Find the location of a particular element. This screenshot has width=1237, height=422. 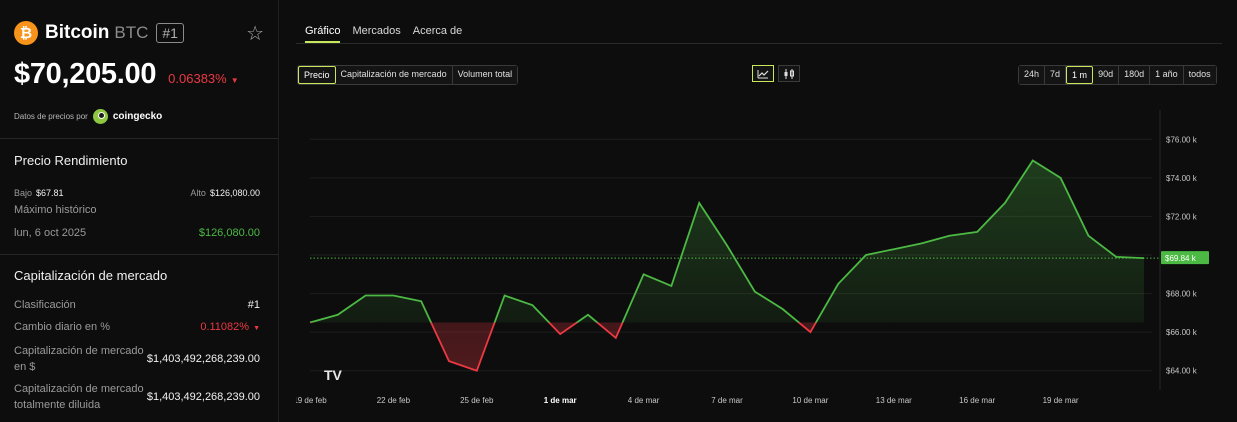

ath-label: Máximo histórico is located at coordinates (55, 210).